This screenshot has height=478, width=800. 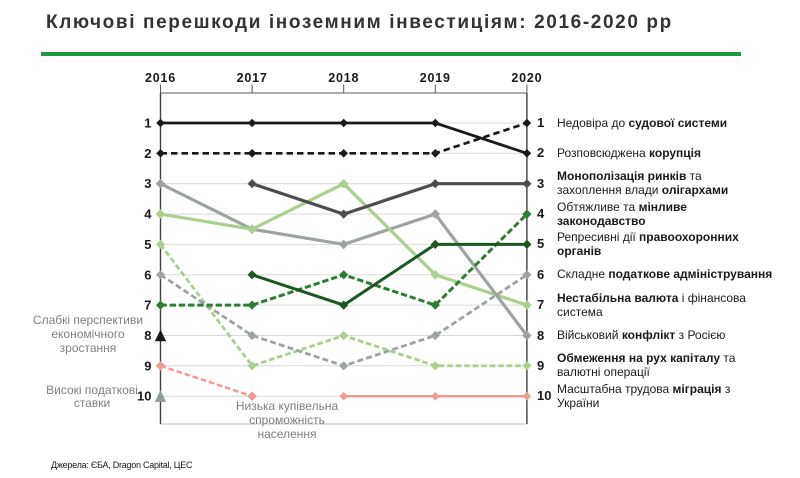 I want to click on svg-text: 2016, so click(x=160, y=78).